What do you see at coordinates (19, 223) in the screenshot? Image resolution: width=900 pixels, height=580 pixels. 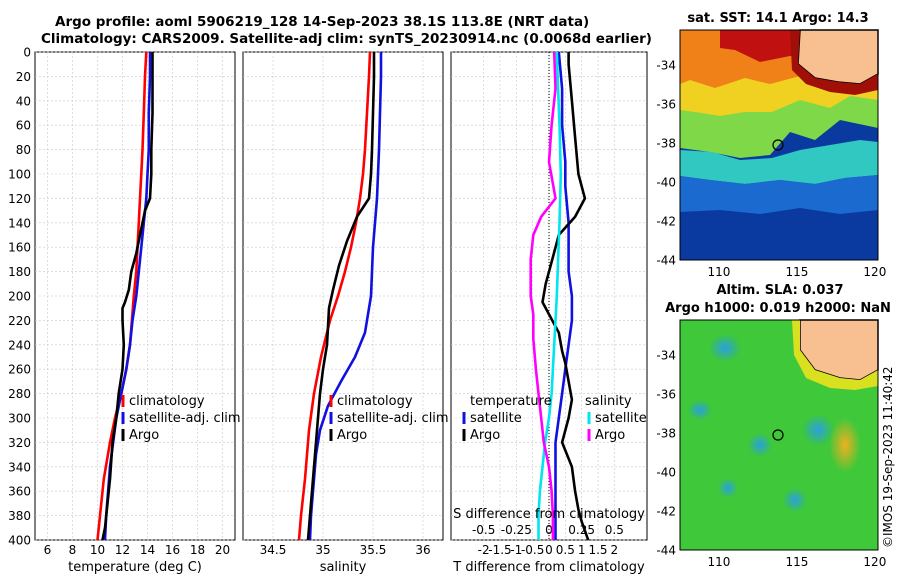 I see `depth-tick-label: 140` at bounding box center [19, 223].